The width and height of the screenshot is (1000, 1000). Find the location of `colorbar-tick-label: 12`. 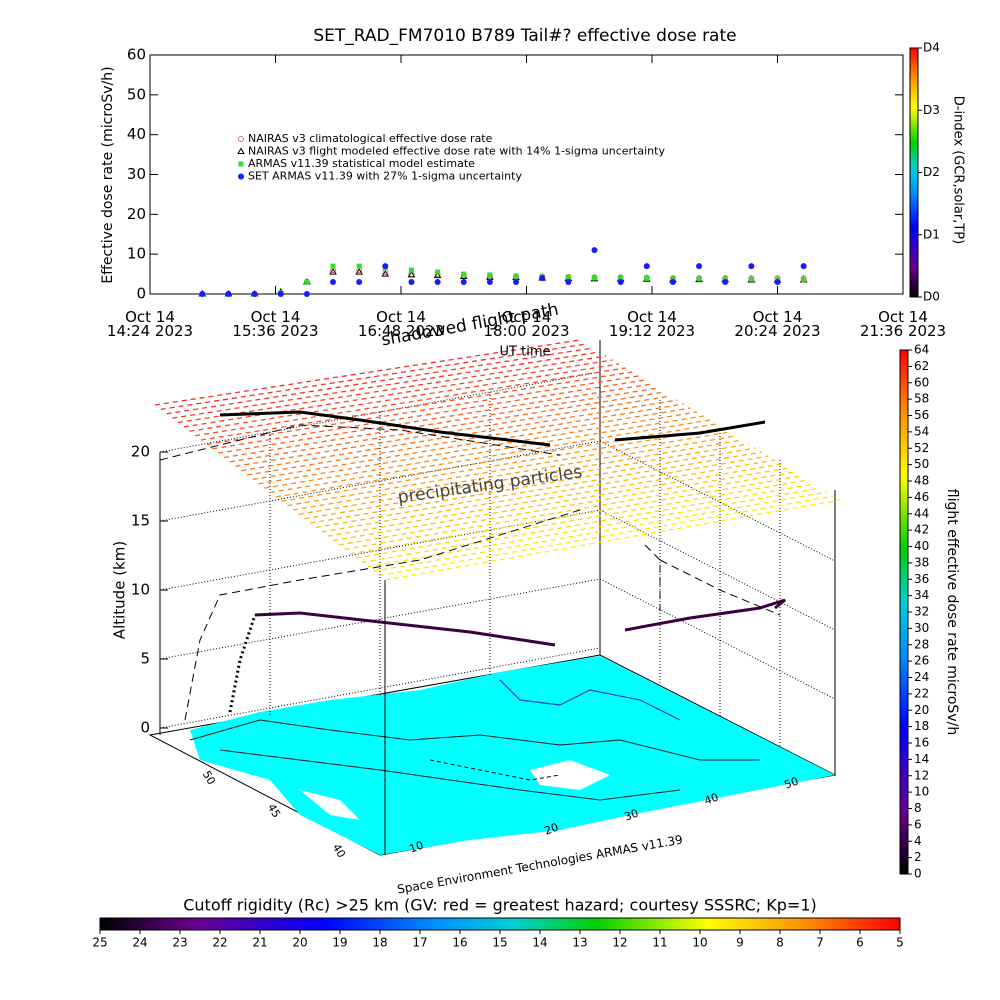

colorbar-tick-label: 12 is located at coordinates (619, 943).